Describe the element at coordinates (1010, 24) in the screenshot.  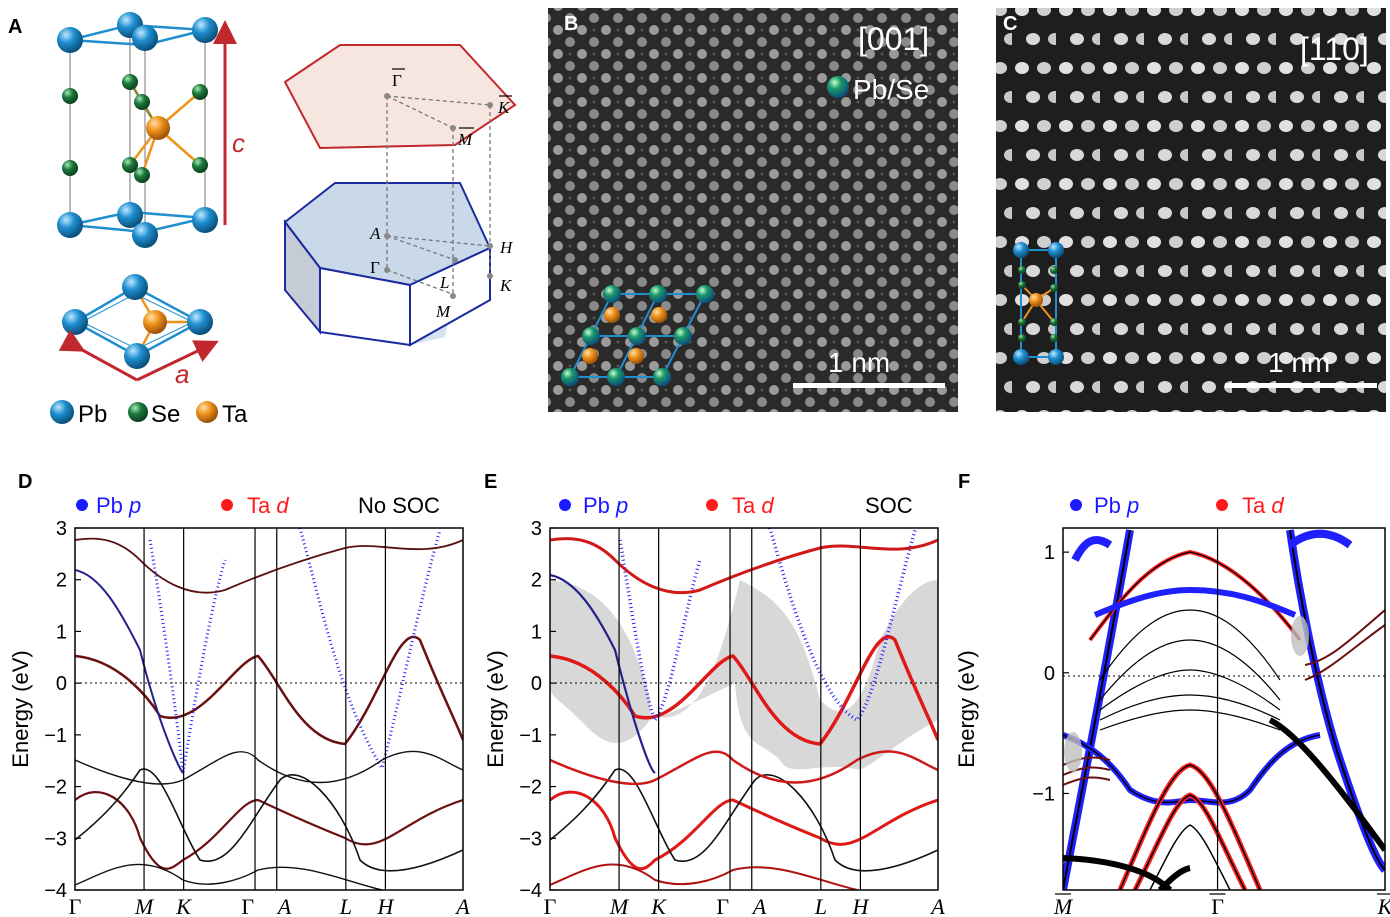
I see `panel-label-c: C` at that location.